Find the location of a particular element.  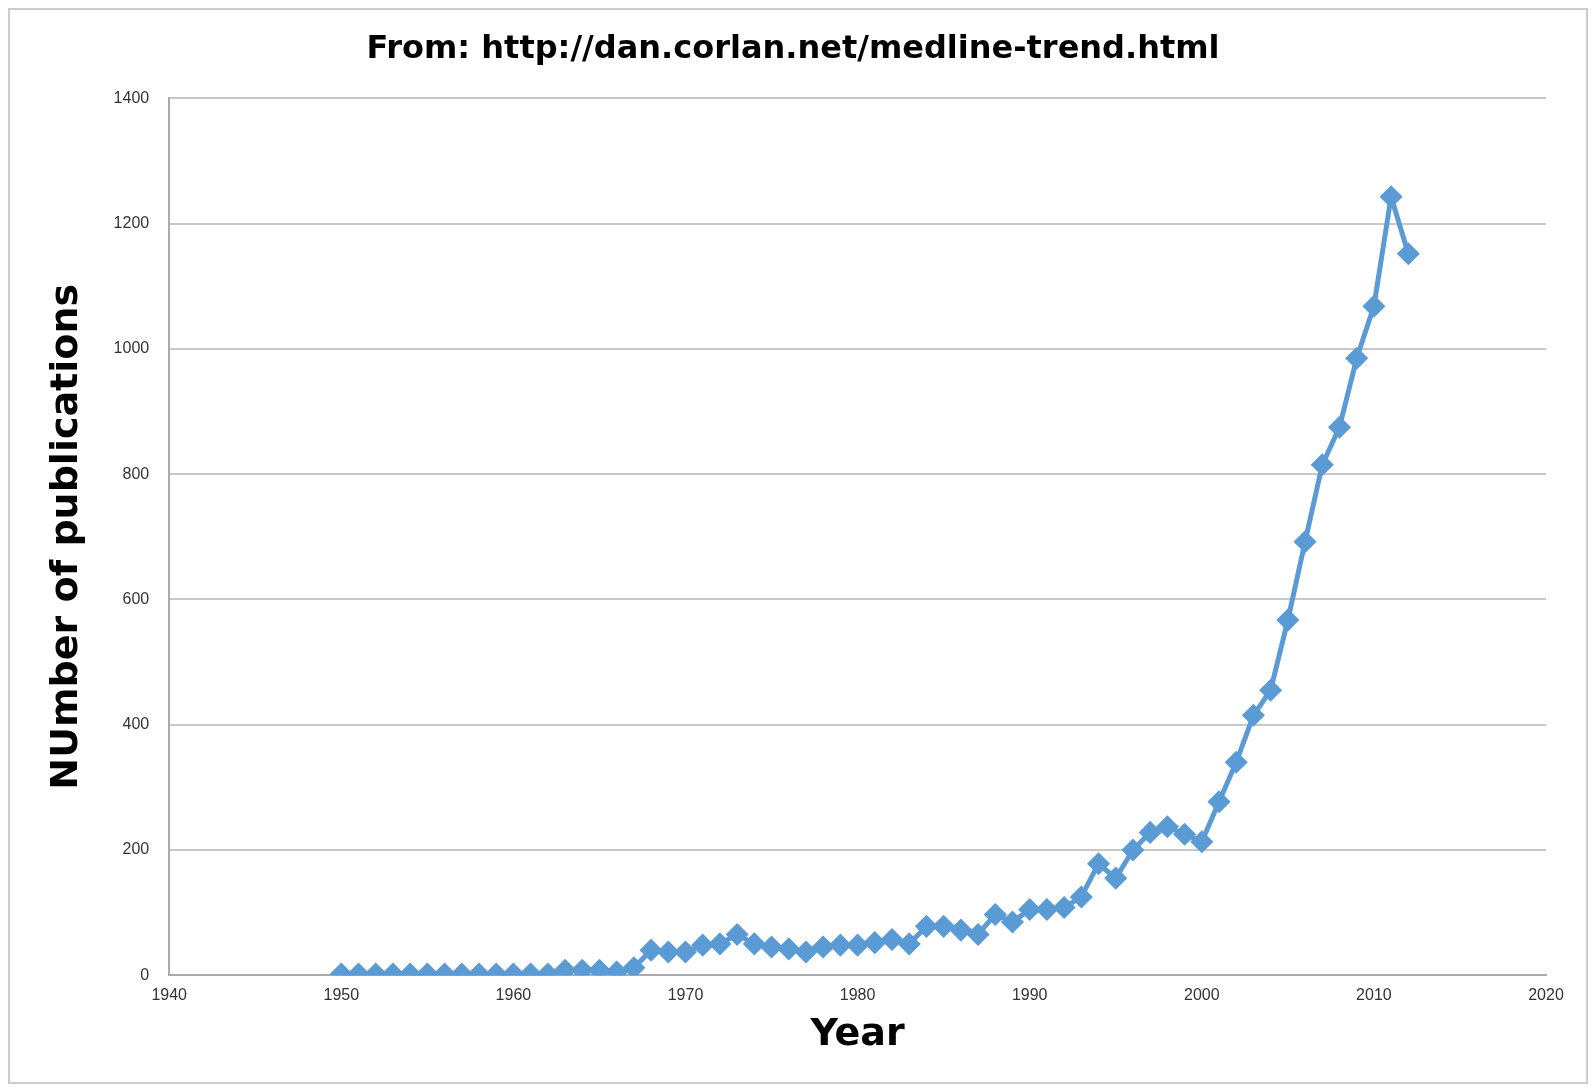

y-axis-title: NUmber of publications is located at coordinates (63, 536).